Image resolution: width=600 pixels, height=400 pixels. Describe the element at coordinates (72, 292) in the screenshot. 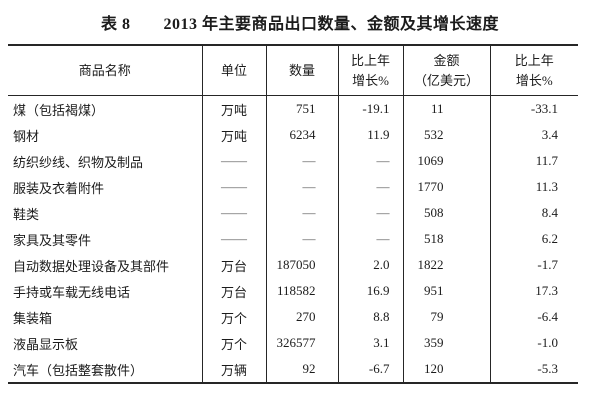

I see `cell-product-name: 手持或车载无线电话` at that location.